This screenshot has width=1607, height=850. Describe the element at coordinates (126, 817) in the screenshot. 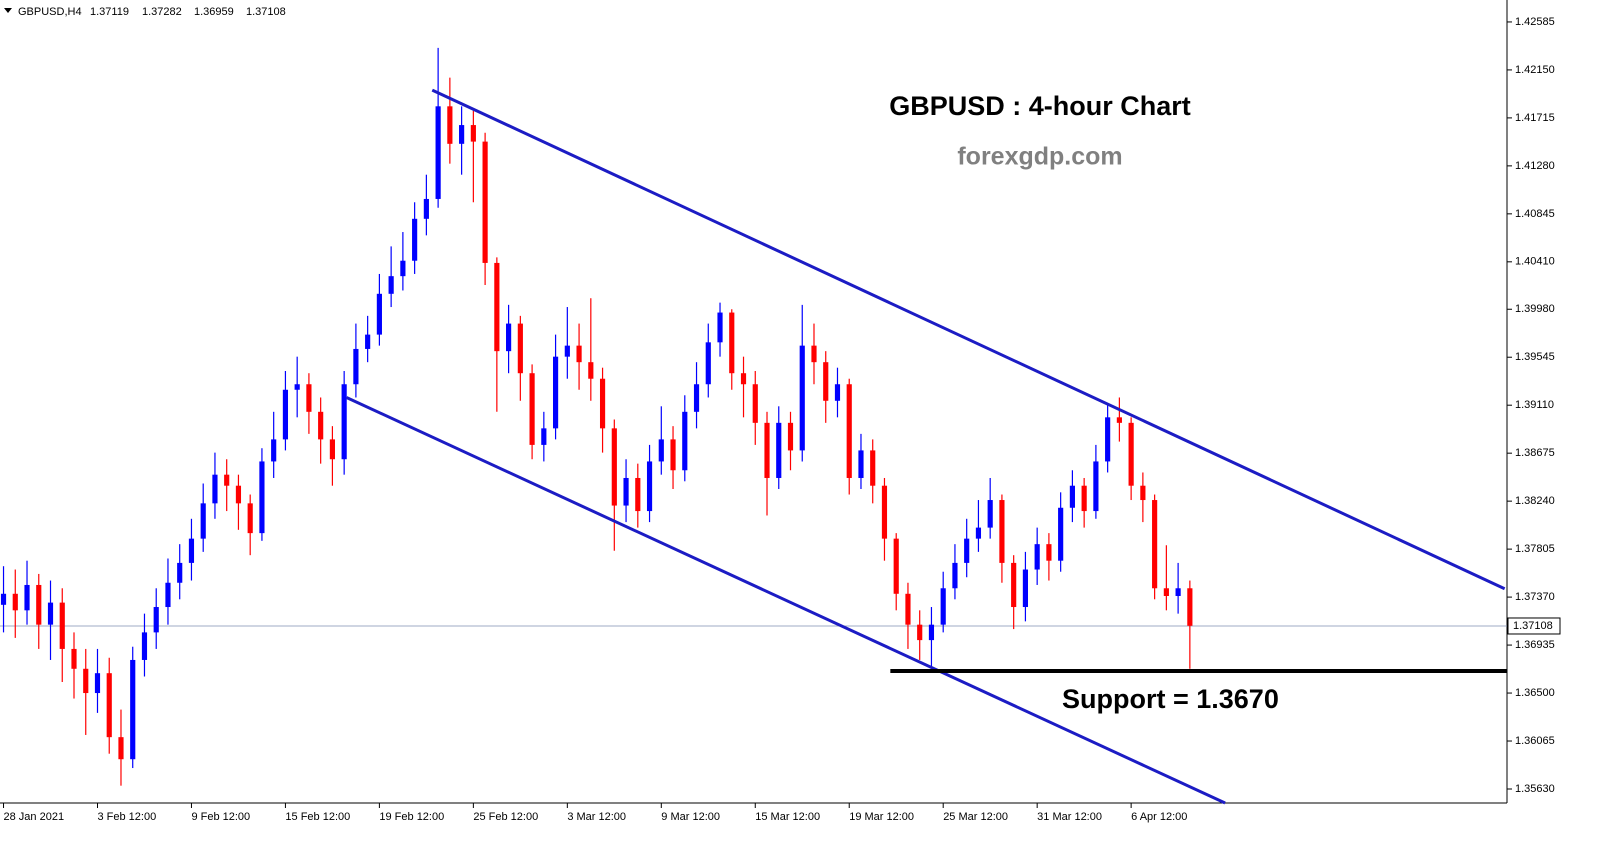

I see `x-tick-label: 3 Feb 12:00` at that location.